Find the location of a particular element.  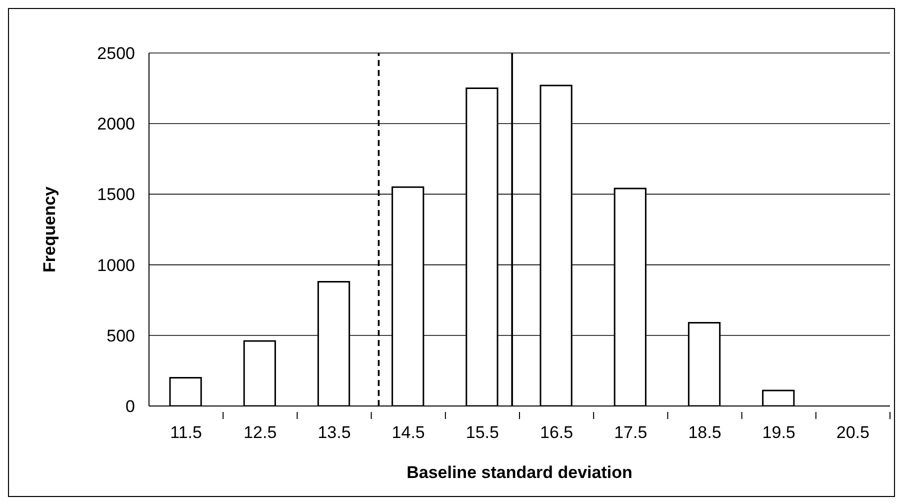

y-tick-label: 1500 is located at coordinates (116, 194).